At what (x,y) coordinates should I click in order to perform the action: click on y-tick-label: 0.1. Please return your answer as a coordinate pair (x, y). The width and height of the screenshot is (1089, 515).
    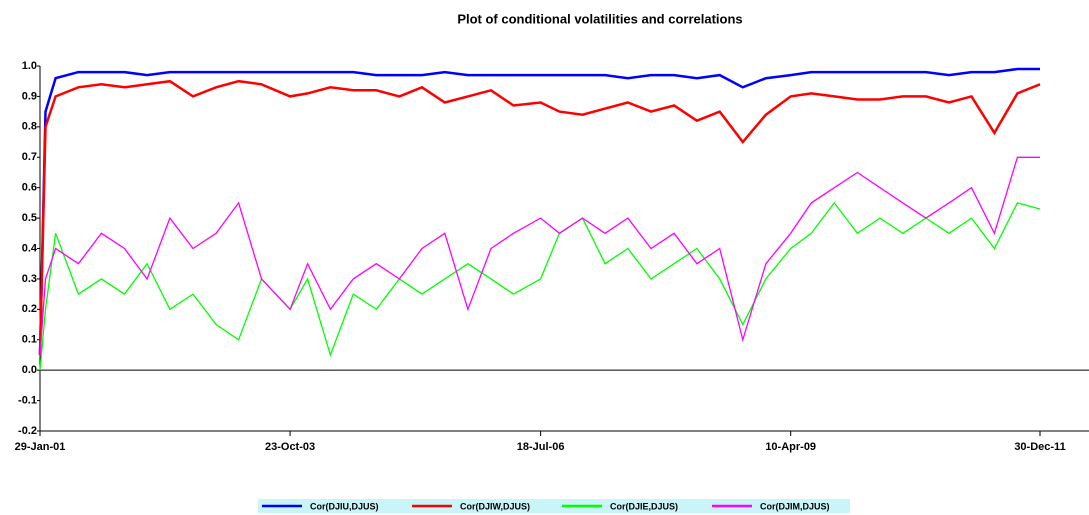
    Looking at the image, I should click on (29, 340).